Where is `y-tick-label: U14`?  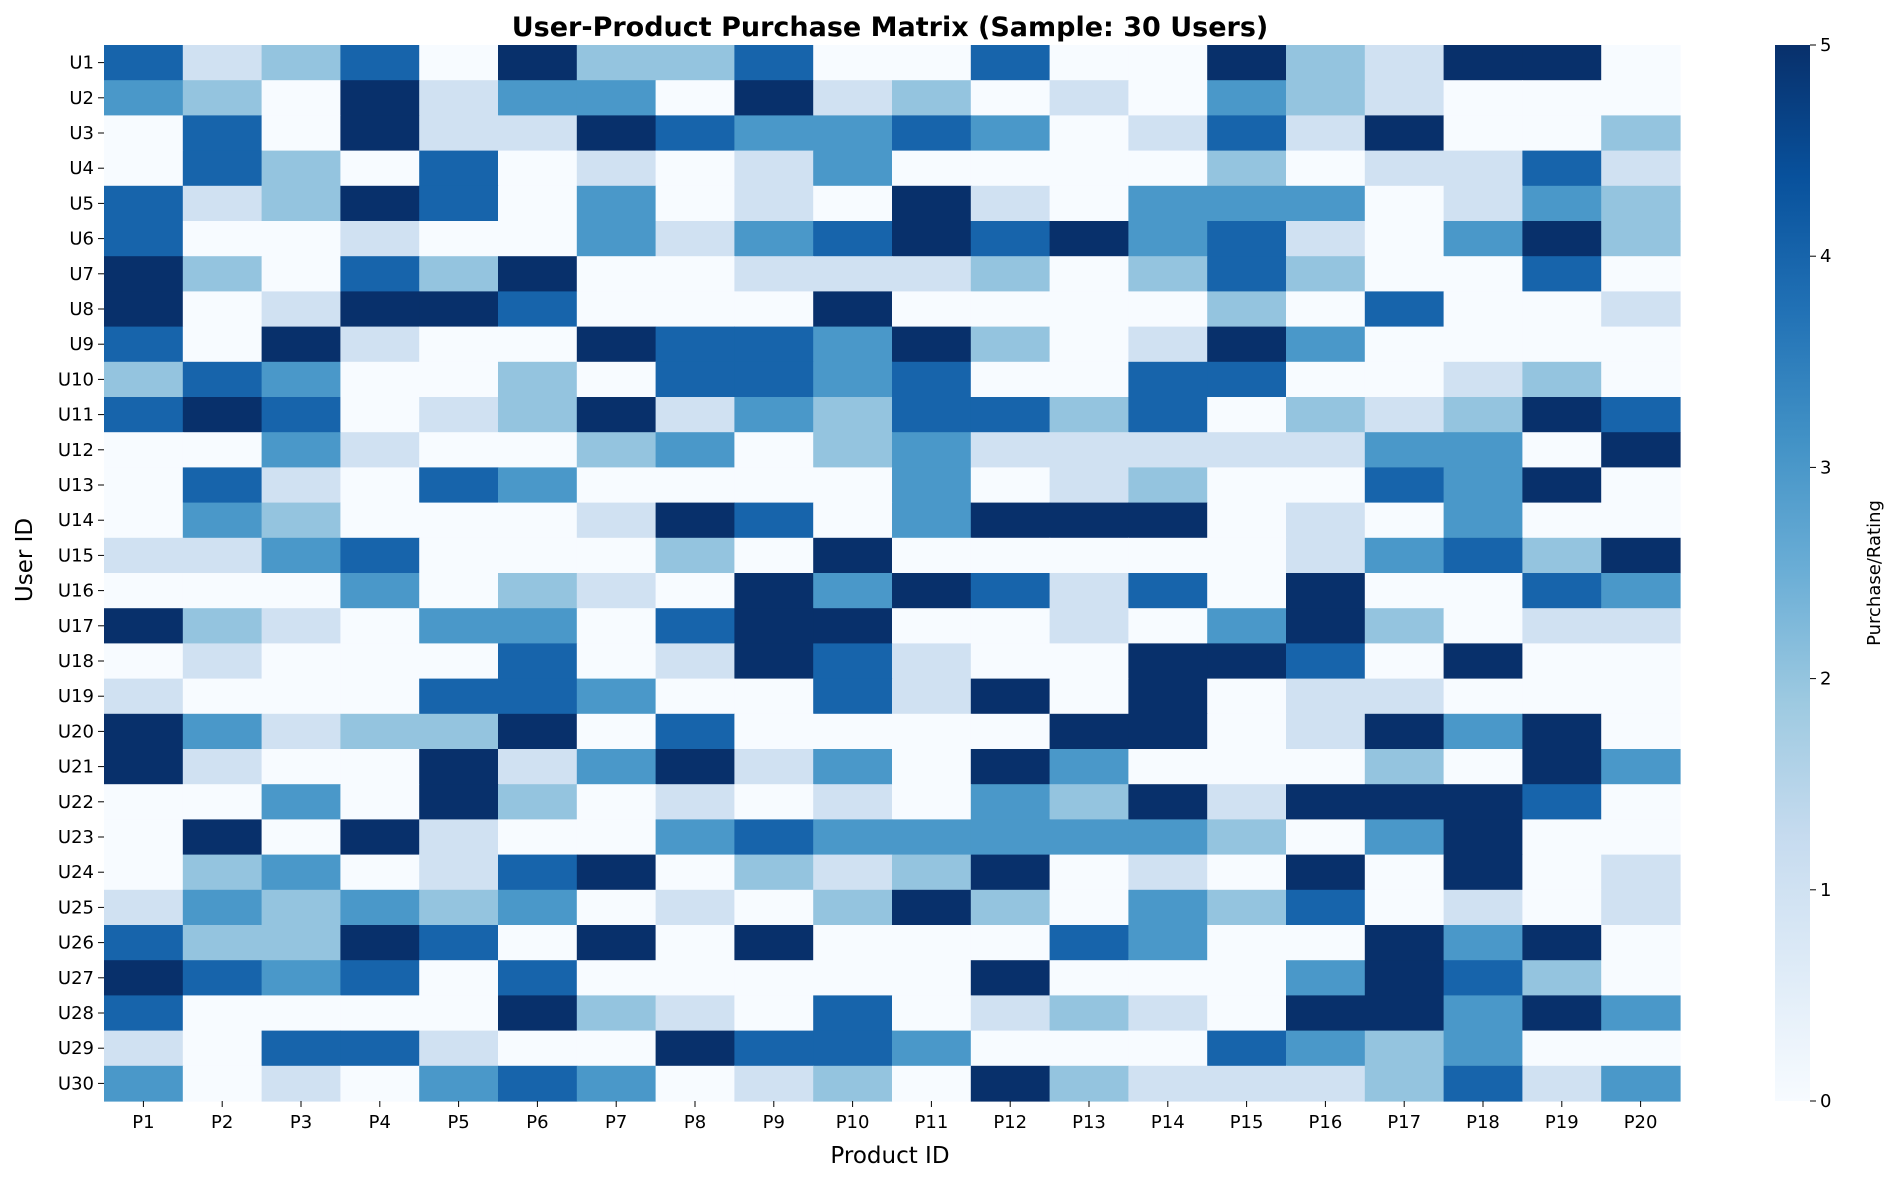 y-tick-label: U14 is located at coordinates (76, 520).